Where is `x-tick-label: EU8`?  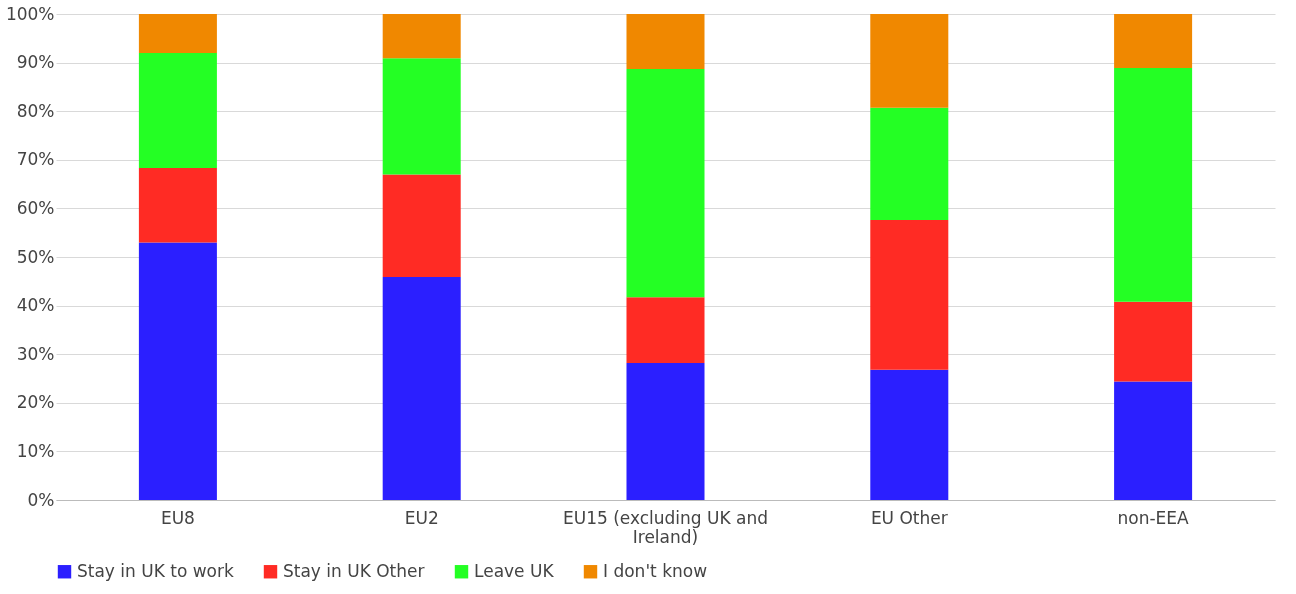 x-tick-label: EU8 is located at coordinates (177, 517).